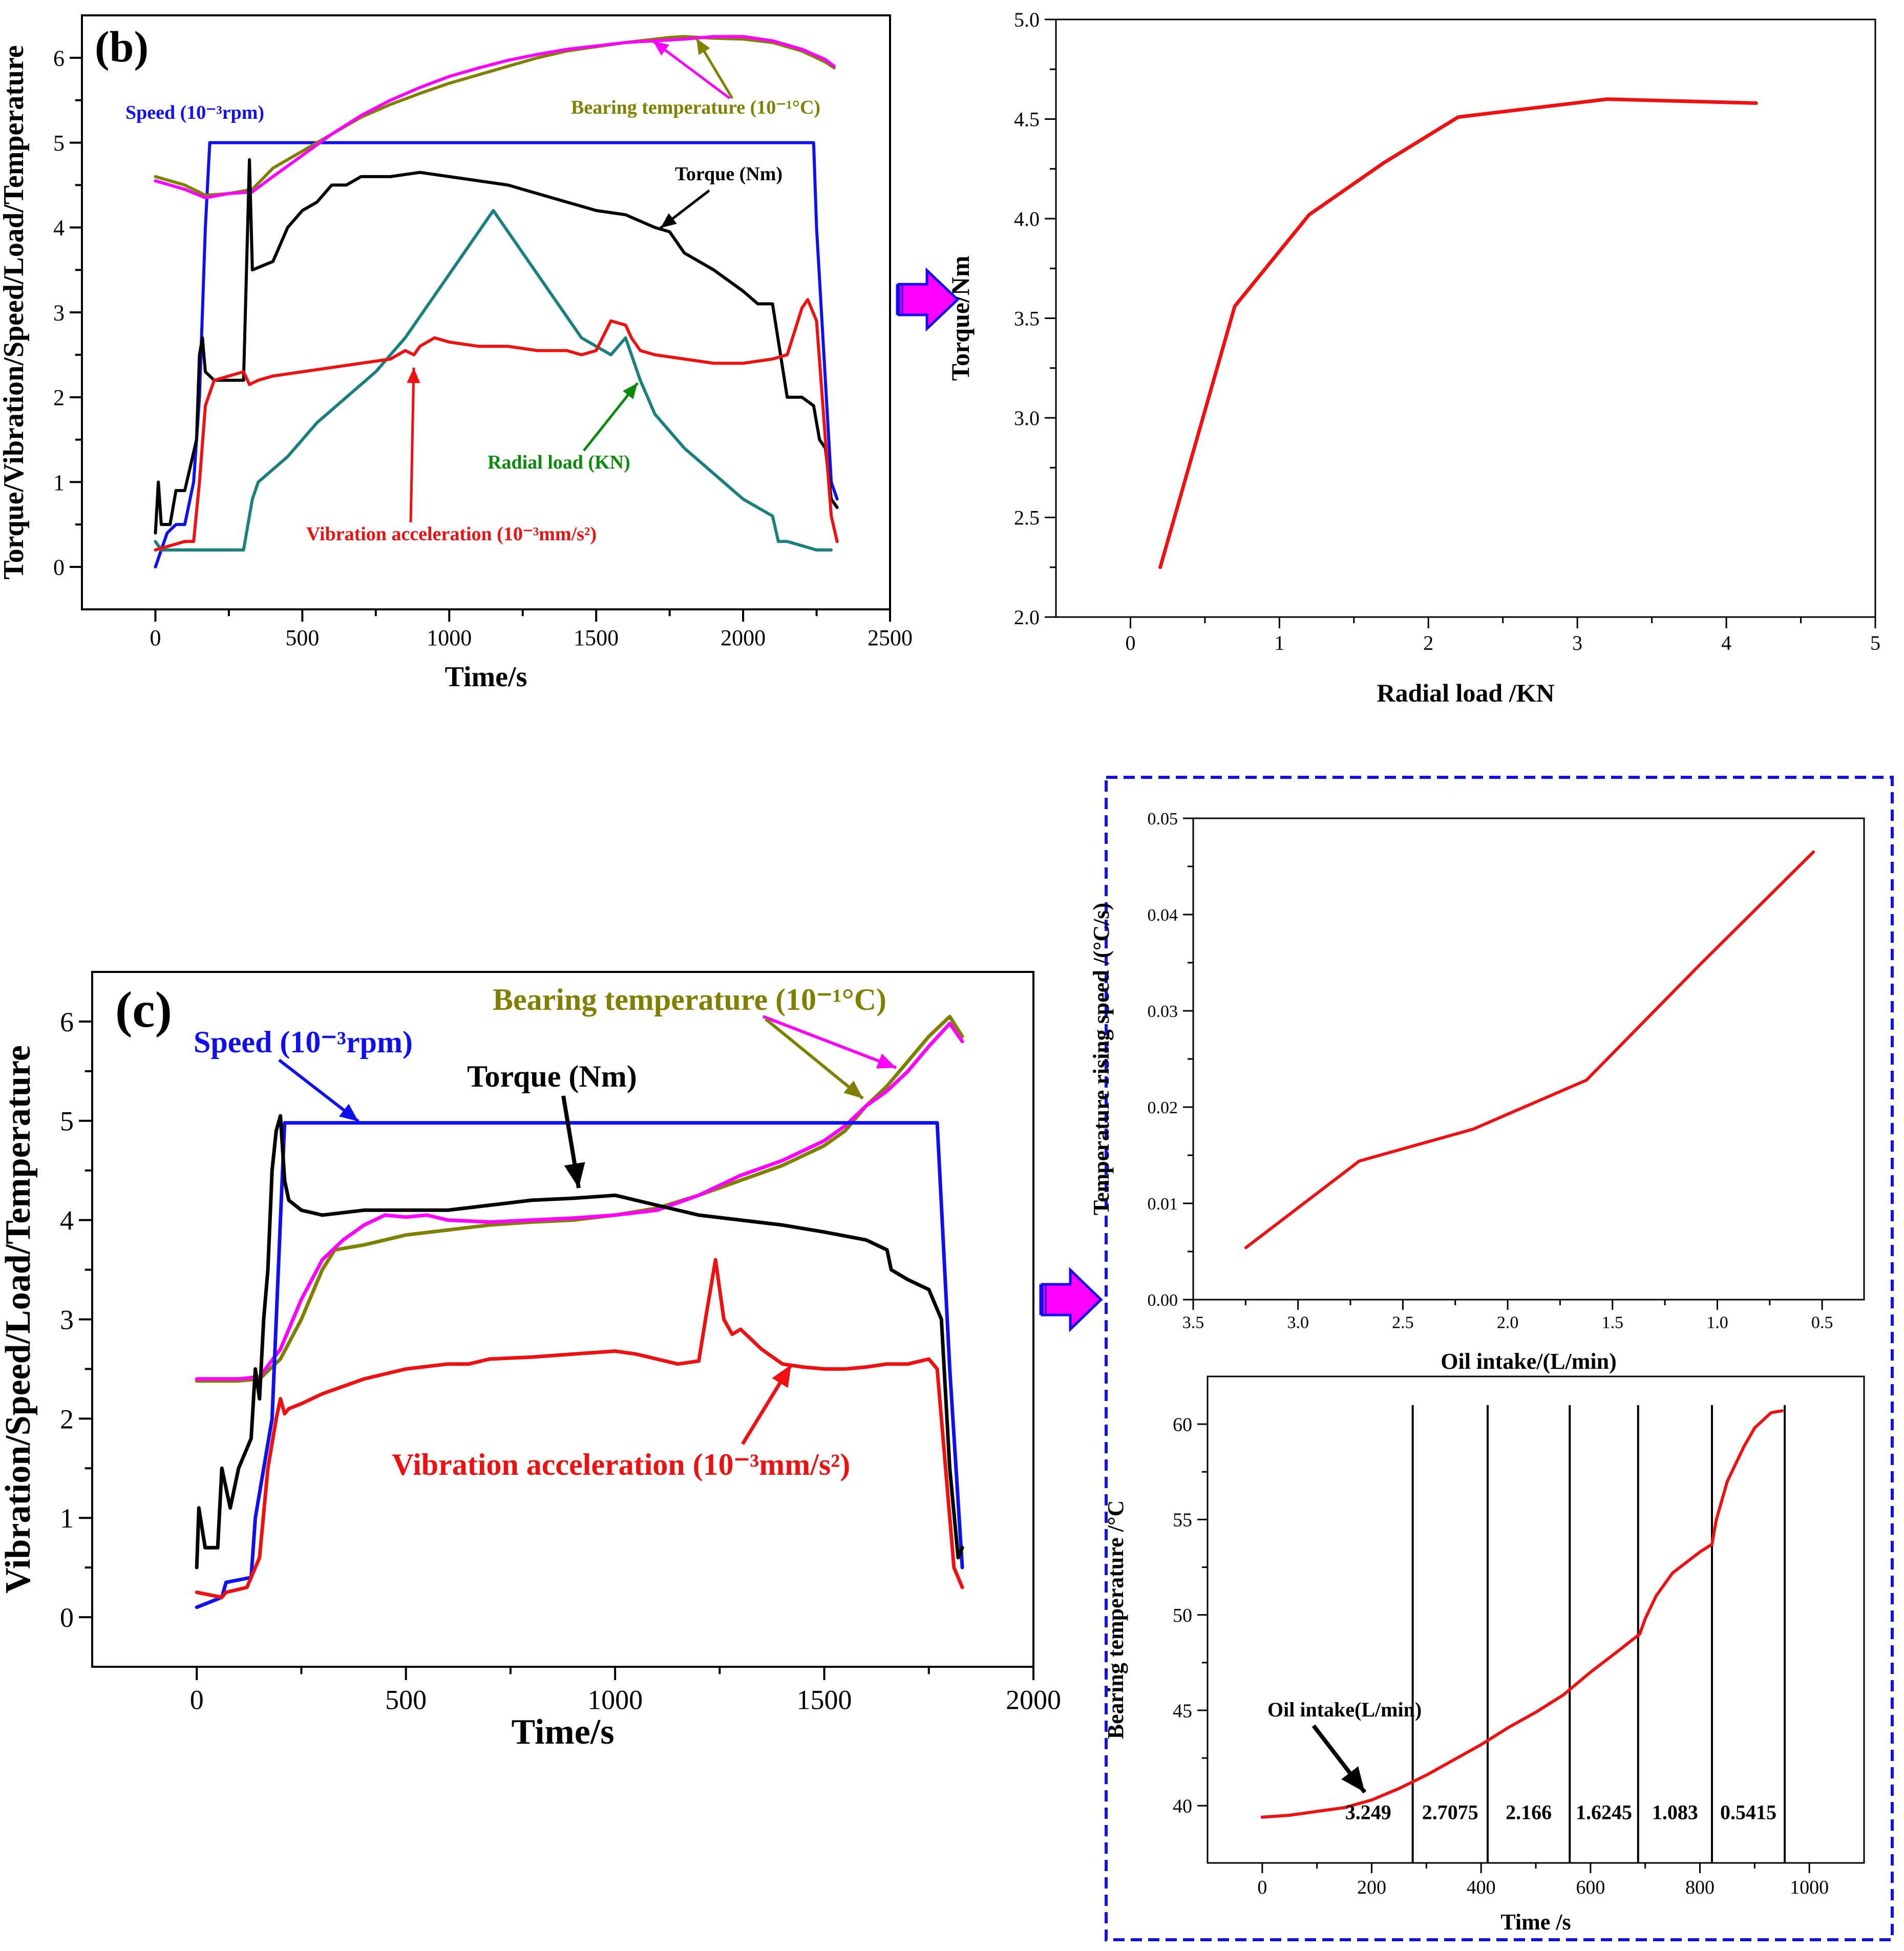  Describe the element at coordinates (1481, 1887) in the screenshot. I see `x-tick-label: 400` at that location.